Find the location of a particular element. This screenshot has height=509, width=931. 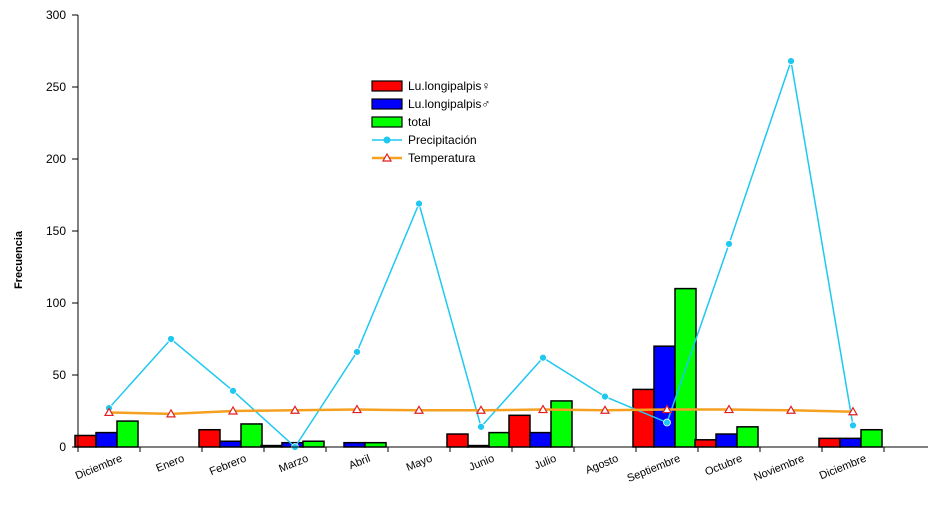

legend-label: Lu.longipalpis♂ is located at coordinates (449, 104).